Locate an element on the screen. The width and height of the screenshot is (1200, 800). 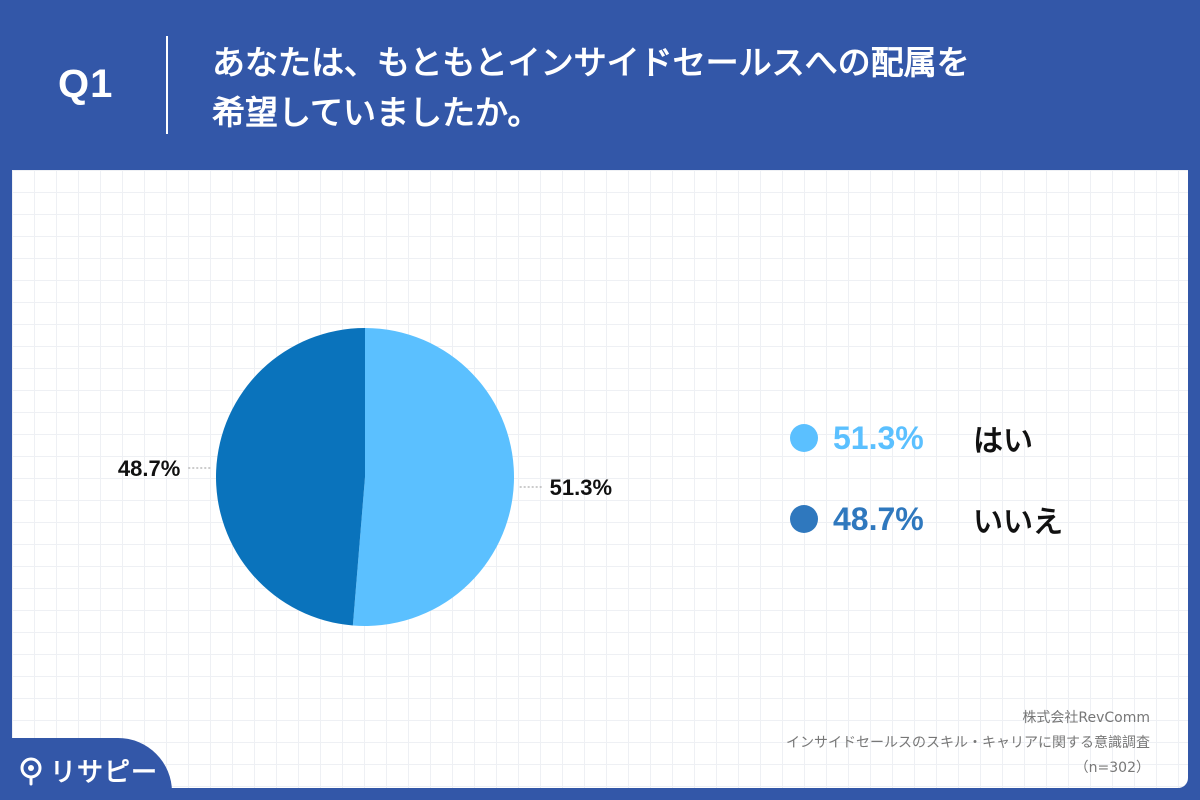
question-number: Q1 is located at coordinates (86, 84).